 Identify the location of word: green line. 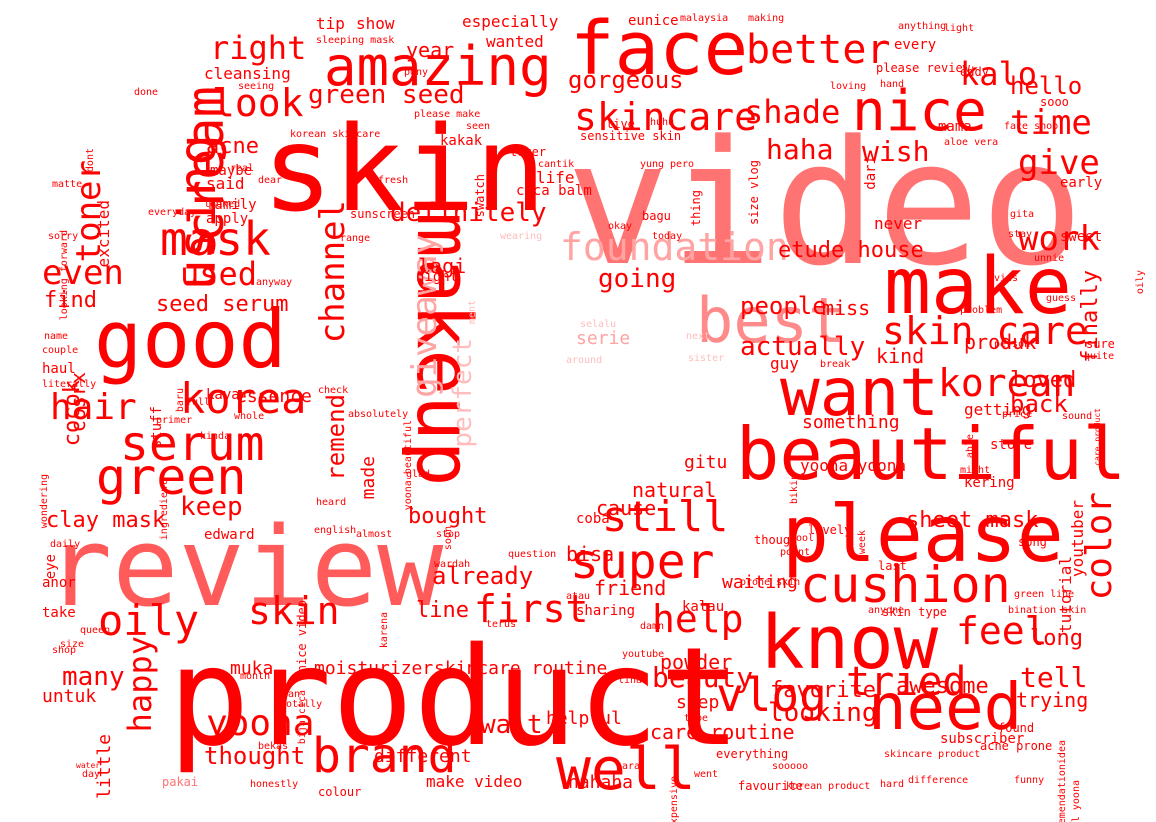
(1044, 594).